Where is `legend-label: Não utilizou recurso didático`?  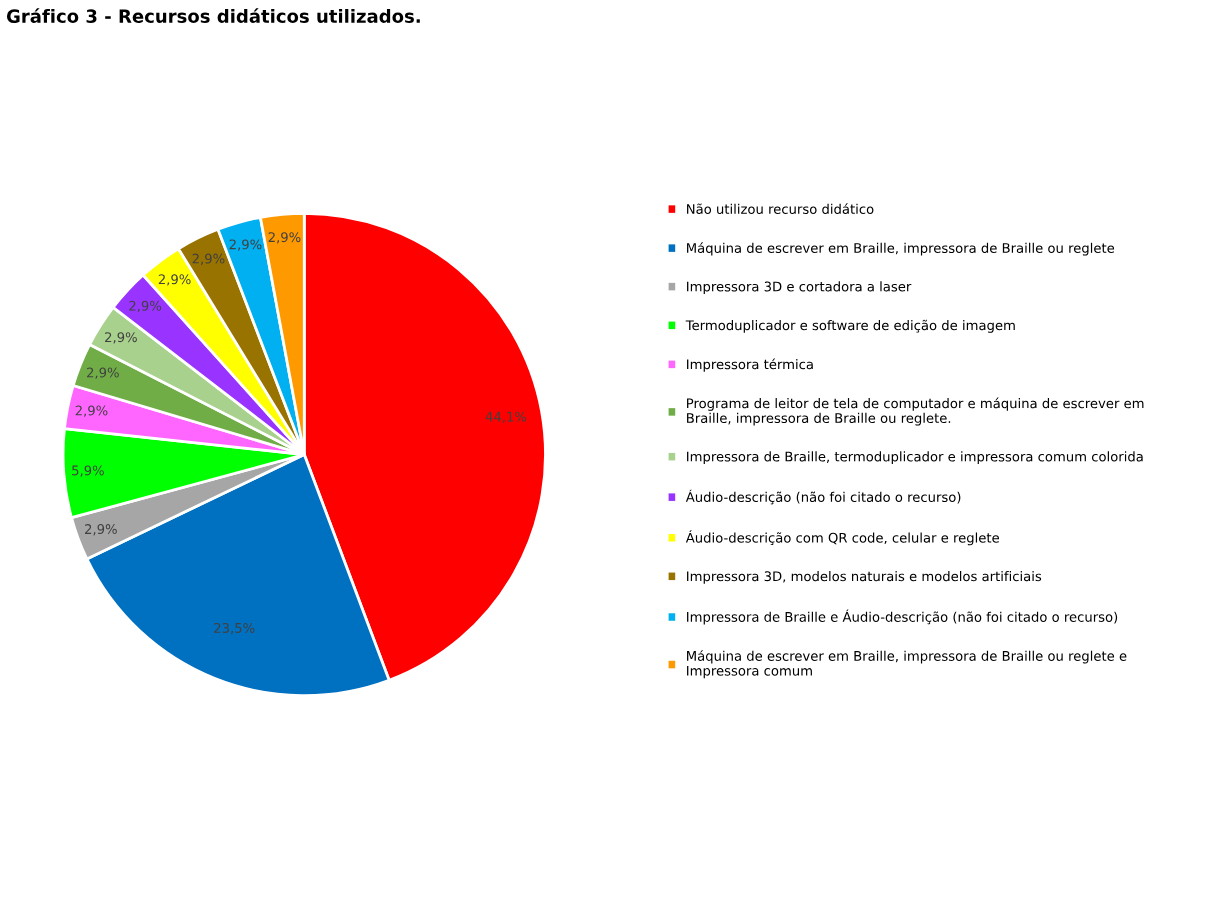 legend-label: Não utilizou recurso didático is located at coordinates (780, 208).